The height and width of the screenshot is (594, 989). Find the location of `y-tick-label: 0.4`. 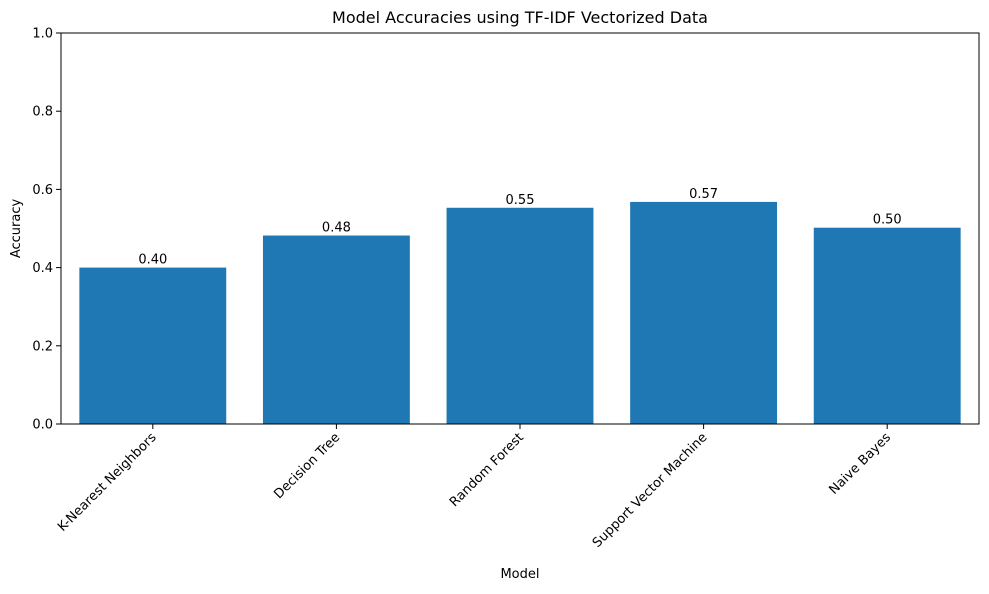

y-tick-label: 0.4 is located at coordinates (42, 268).